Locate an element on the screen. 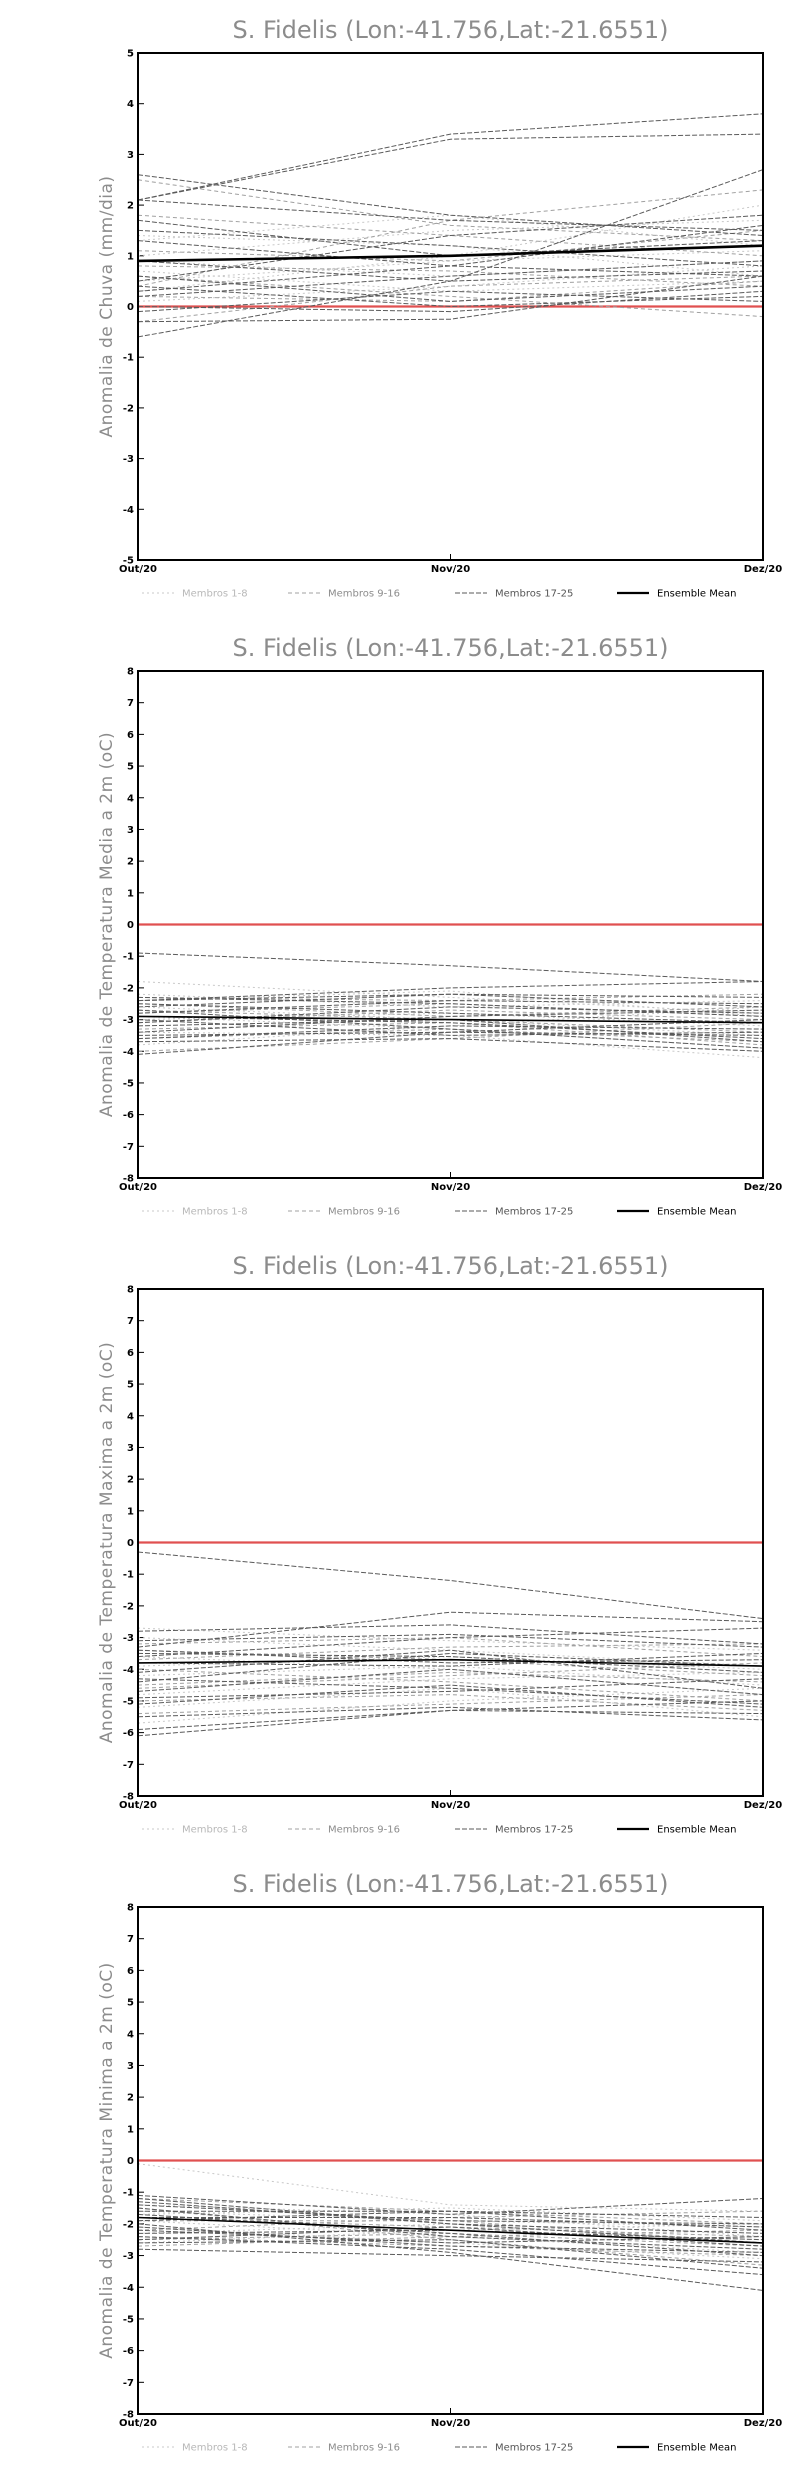  y-tick-label: -4 is located at coordinates (128, 1052).